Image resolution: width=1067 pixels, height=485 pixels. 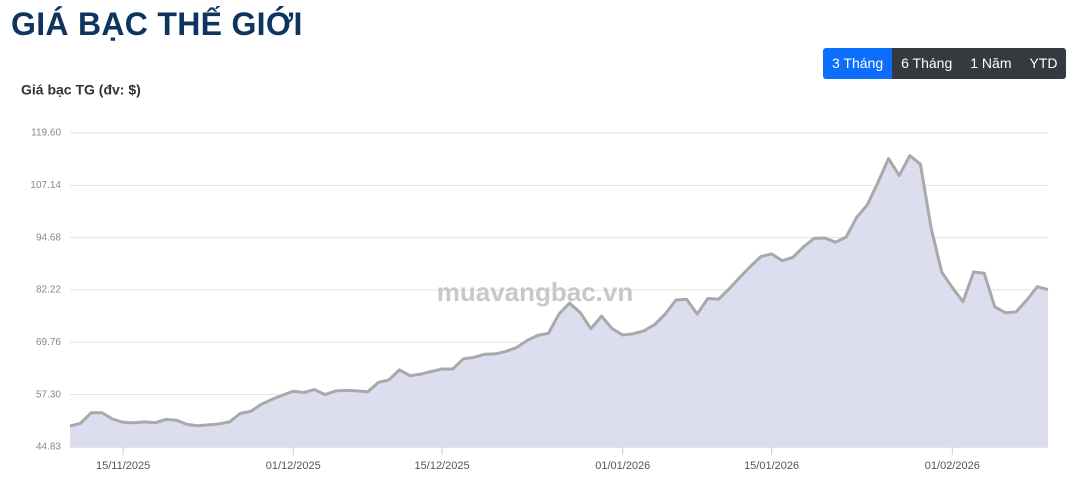 I want to click on y-tick-label: 94.68, so click(x=48, y=237).